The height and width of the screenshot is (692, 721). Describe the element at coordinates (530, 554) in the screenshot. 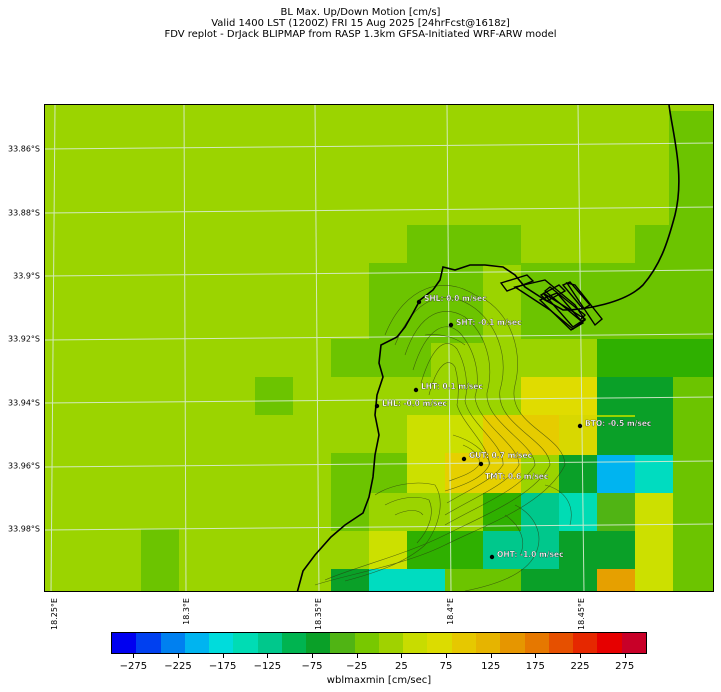

I see `station-label-oht: OHT: -1.0 m/sec` at that location.